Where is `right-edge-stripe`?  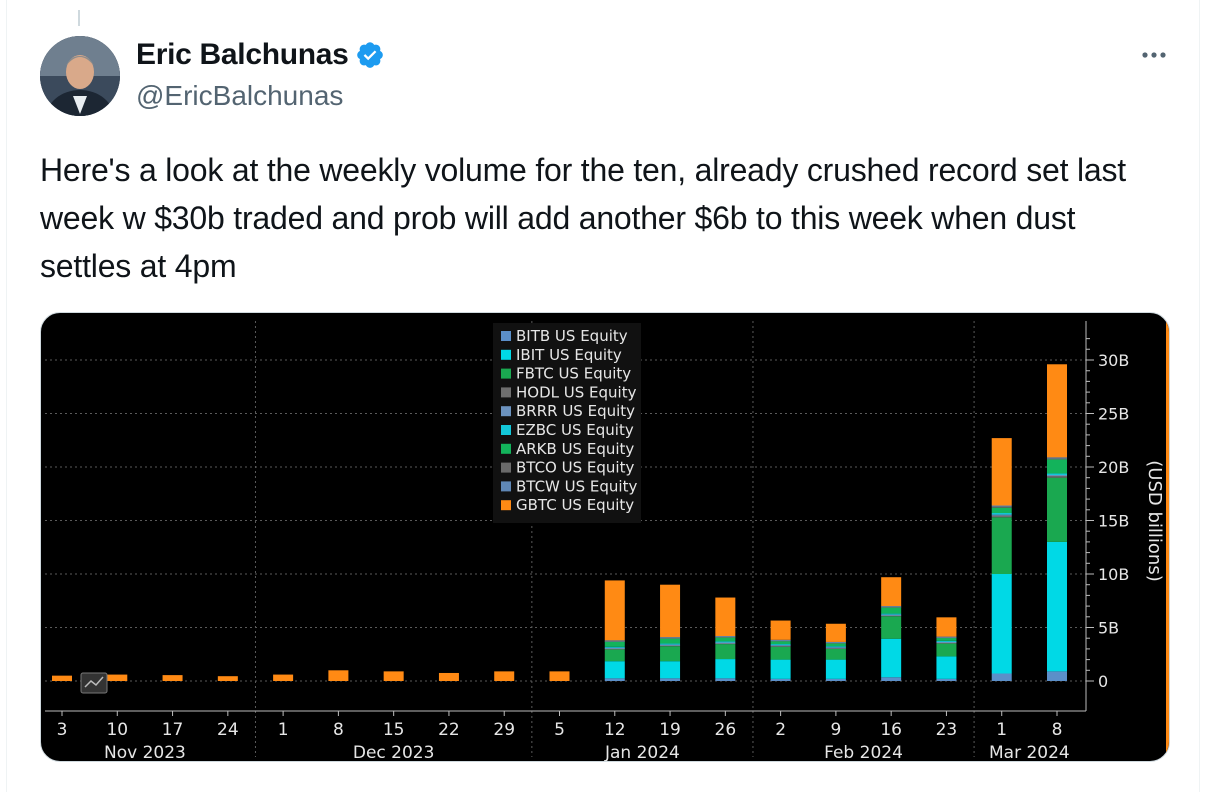 right-edge-stripe is located at coordinates (1167, 537).